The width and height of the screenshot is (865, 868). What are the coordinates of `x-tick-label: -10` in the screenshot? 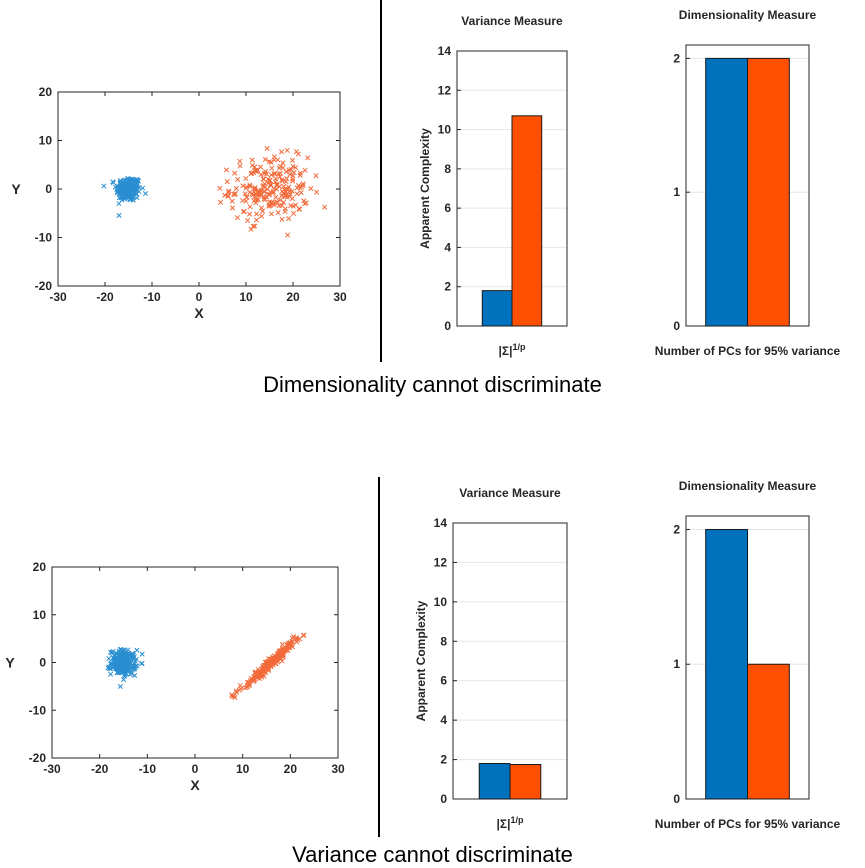 It's located at (148, 769).